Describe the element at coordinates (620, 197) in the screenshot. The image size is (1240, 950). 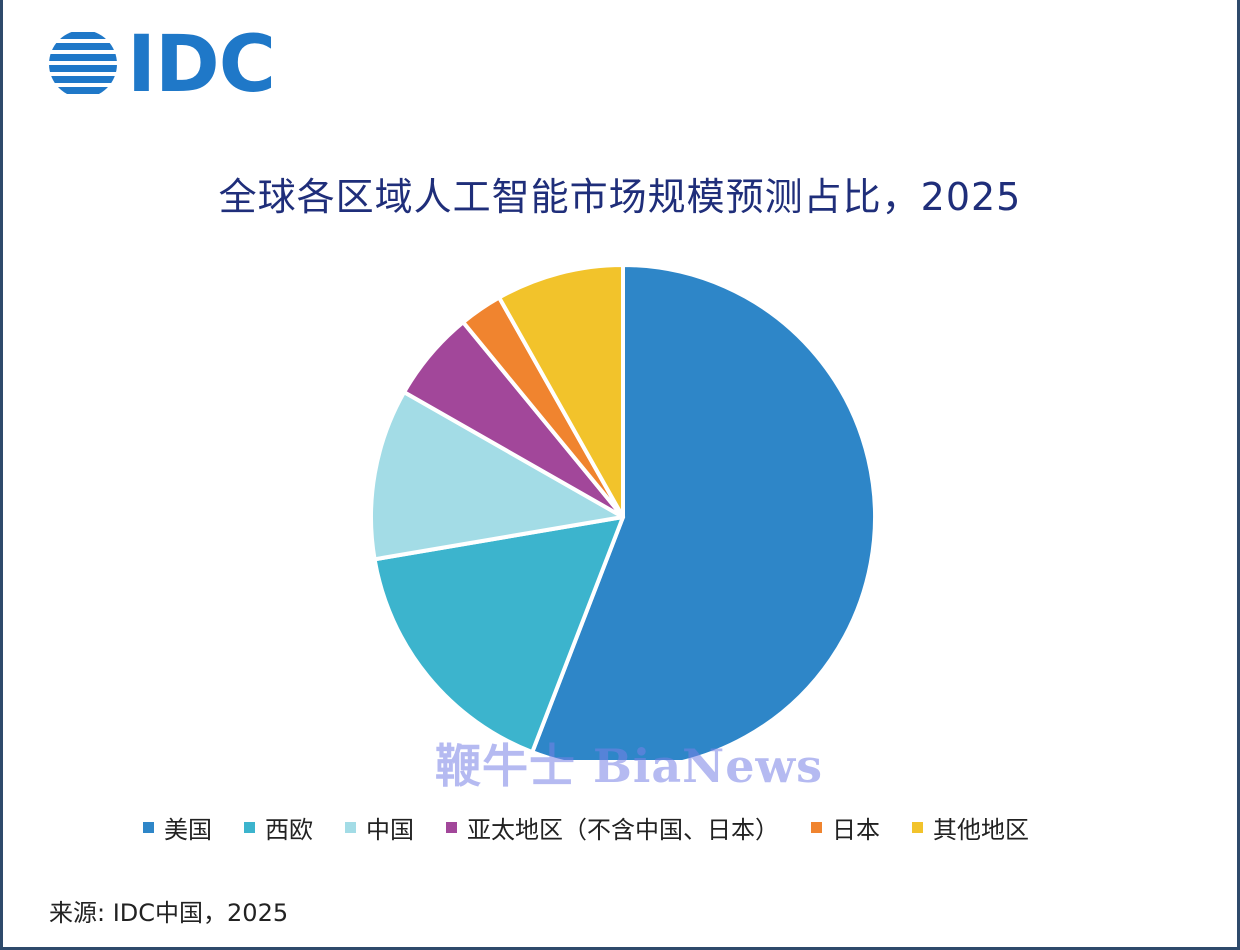
I see `chart-title: 全球各区域人工智能市场规模预测占比，2025` at that location.